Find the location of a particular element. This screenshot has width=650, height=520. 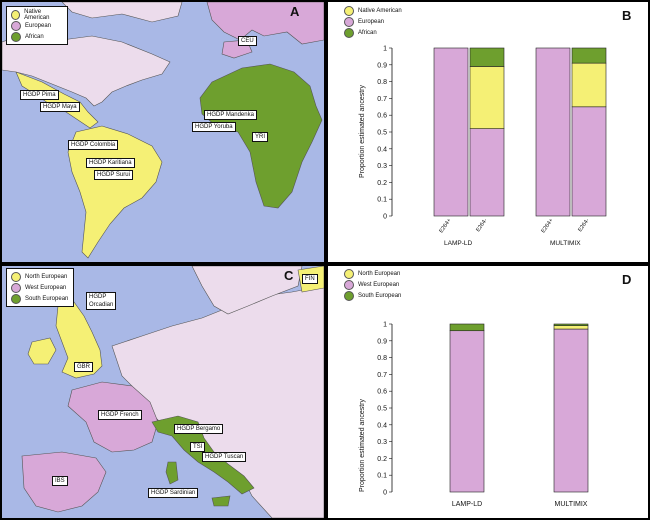

label-hgdp-yoruba: HGDP Yoruba is located at coordinates (214, 127).